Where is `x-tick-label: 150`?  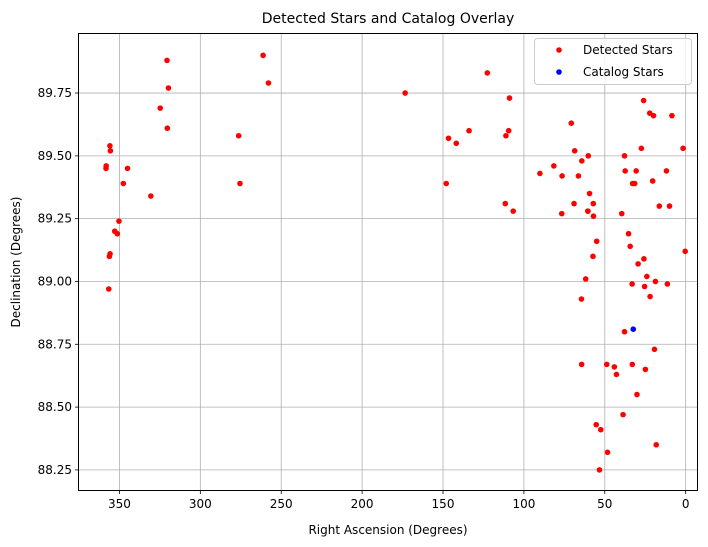
x-tick-label: 150 is located at coordinates (443, 504).